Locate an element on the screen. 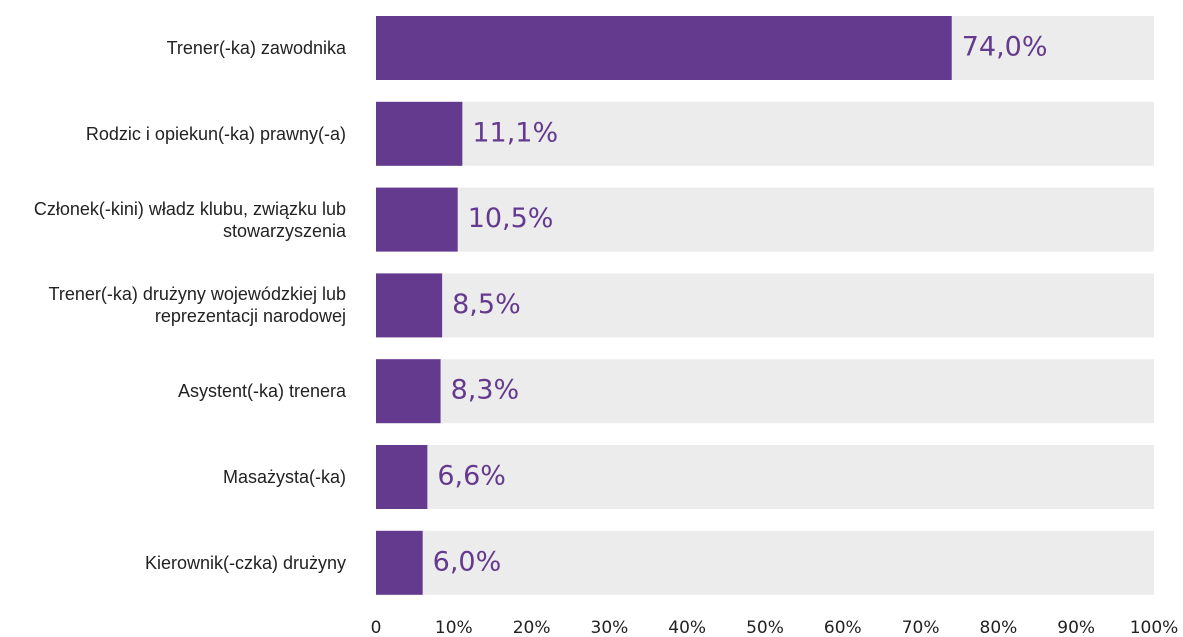  x-tick-label: 80% is located at coordinates (999, 627).